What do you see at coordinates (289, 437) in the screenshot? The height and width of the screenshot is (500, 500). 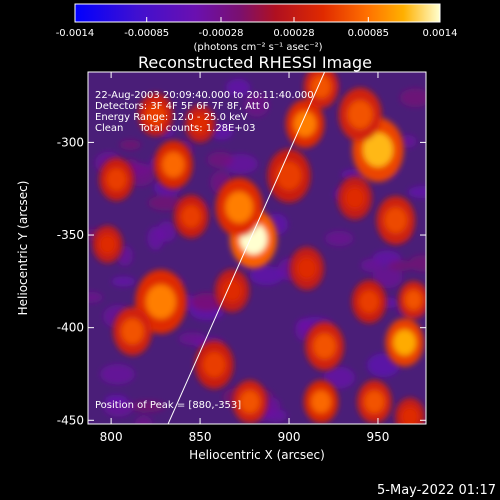 I see `x-tick-label: 900` at bounding box center [289, 437].